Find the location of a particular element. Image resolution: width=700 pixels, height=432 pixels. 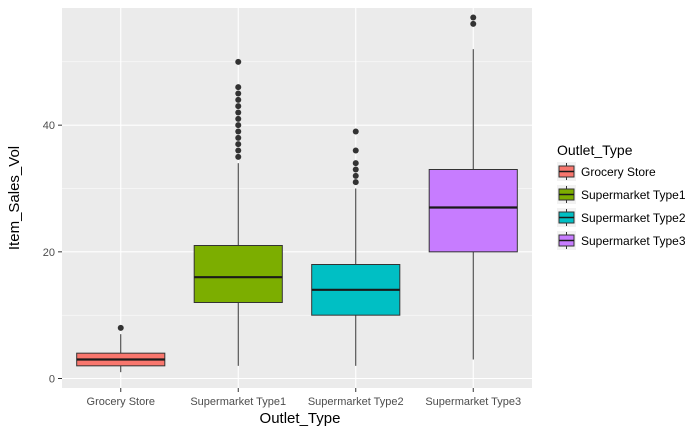

legend-label: Supermarket Type3 is located at coordinates (633, 241).